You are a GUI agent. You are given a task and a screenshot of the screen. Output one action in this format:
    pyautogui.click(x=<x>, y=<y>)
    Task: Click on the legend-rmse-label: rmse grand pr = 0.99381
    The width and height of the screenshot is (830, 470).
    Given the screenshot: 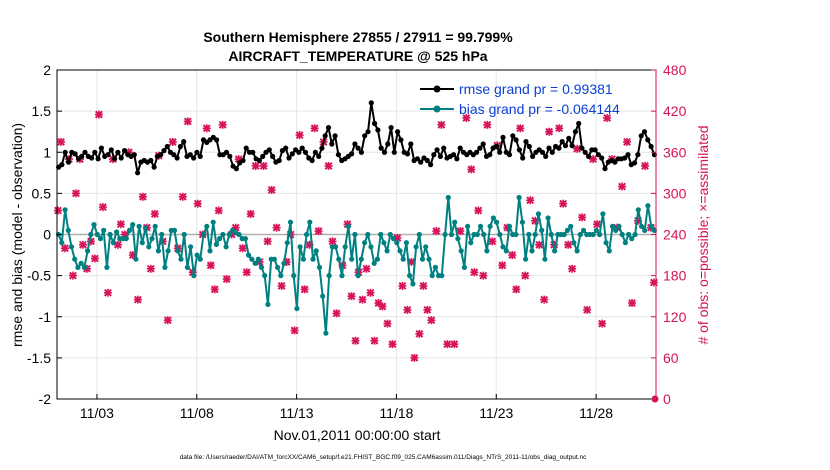 What is the action you would take?
    pyautogui.click(x=536, y=89)
    